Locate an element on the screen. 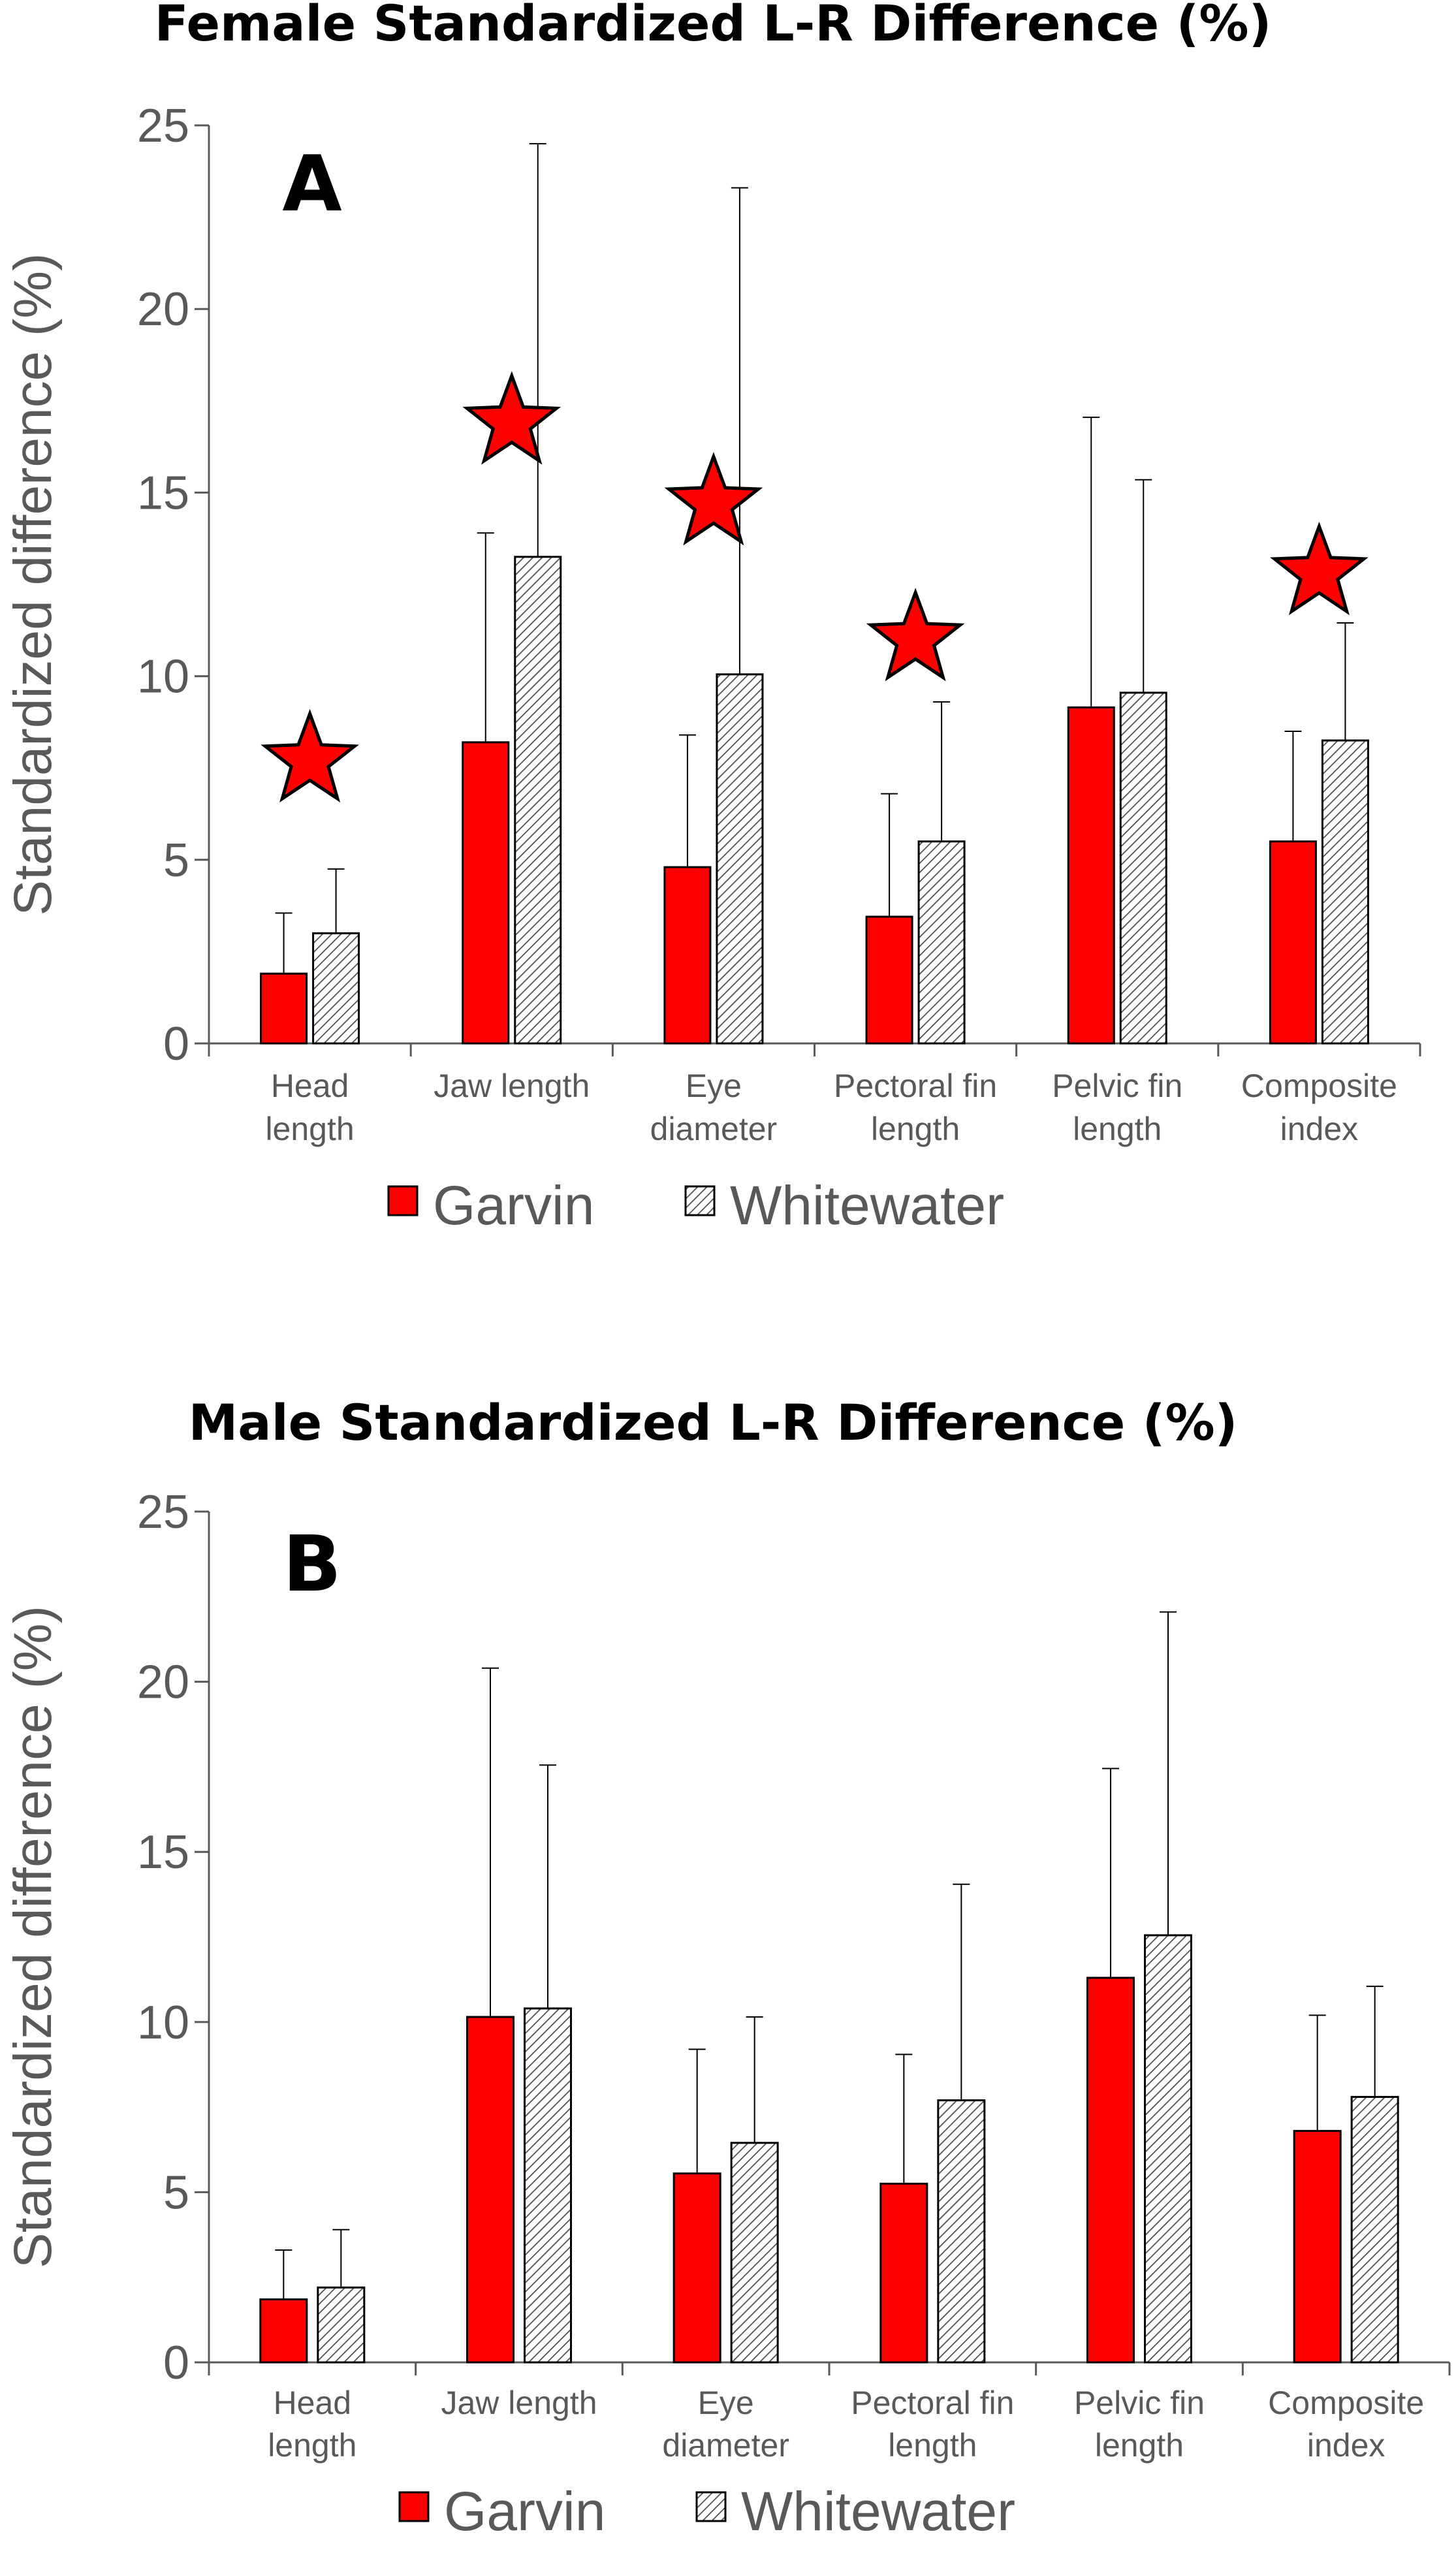 The width and height of the screenshot is (1456, 2570). chart1-category-line: Head is located at coordinates (313, 2403).